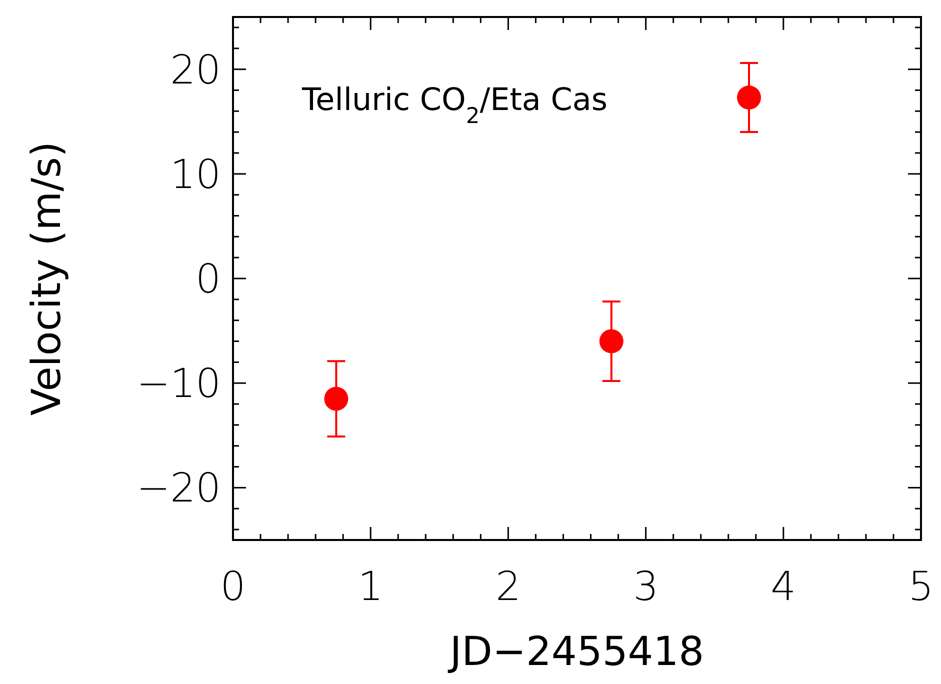 The height and width of the screenshot is (684, 941). Describe the element at coordinates (208, 279) in the screenshot. I see `y-tick-label: 0` at that location.